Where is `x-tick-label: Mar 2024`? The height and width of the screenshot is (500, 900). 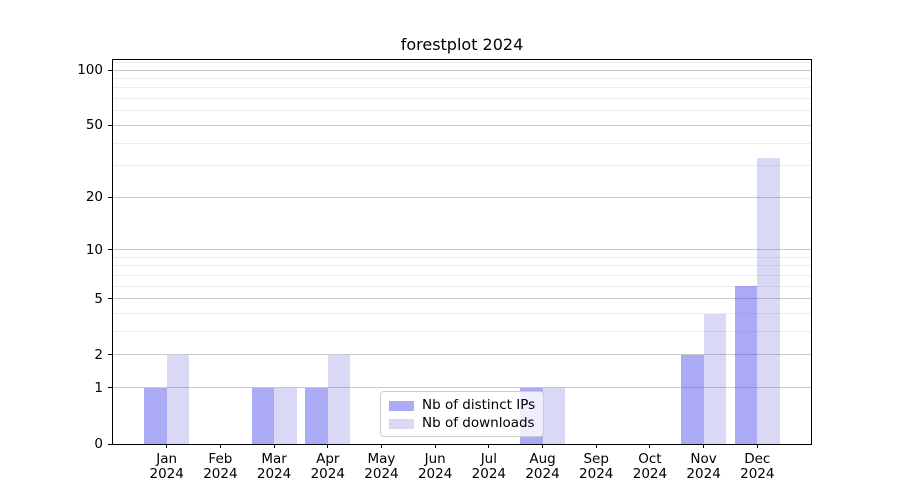
x-tick-label: Mar 2024 is located at coordinates (274, 466).